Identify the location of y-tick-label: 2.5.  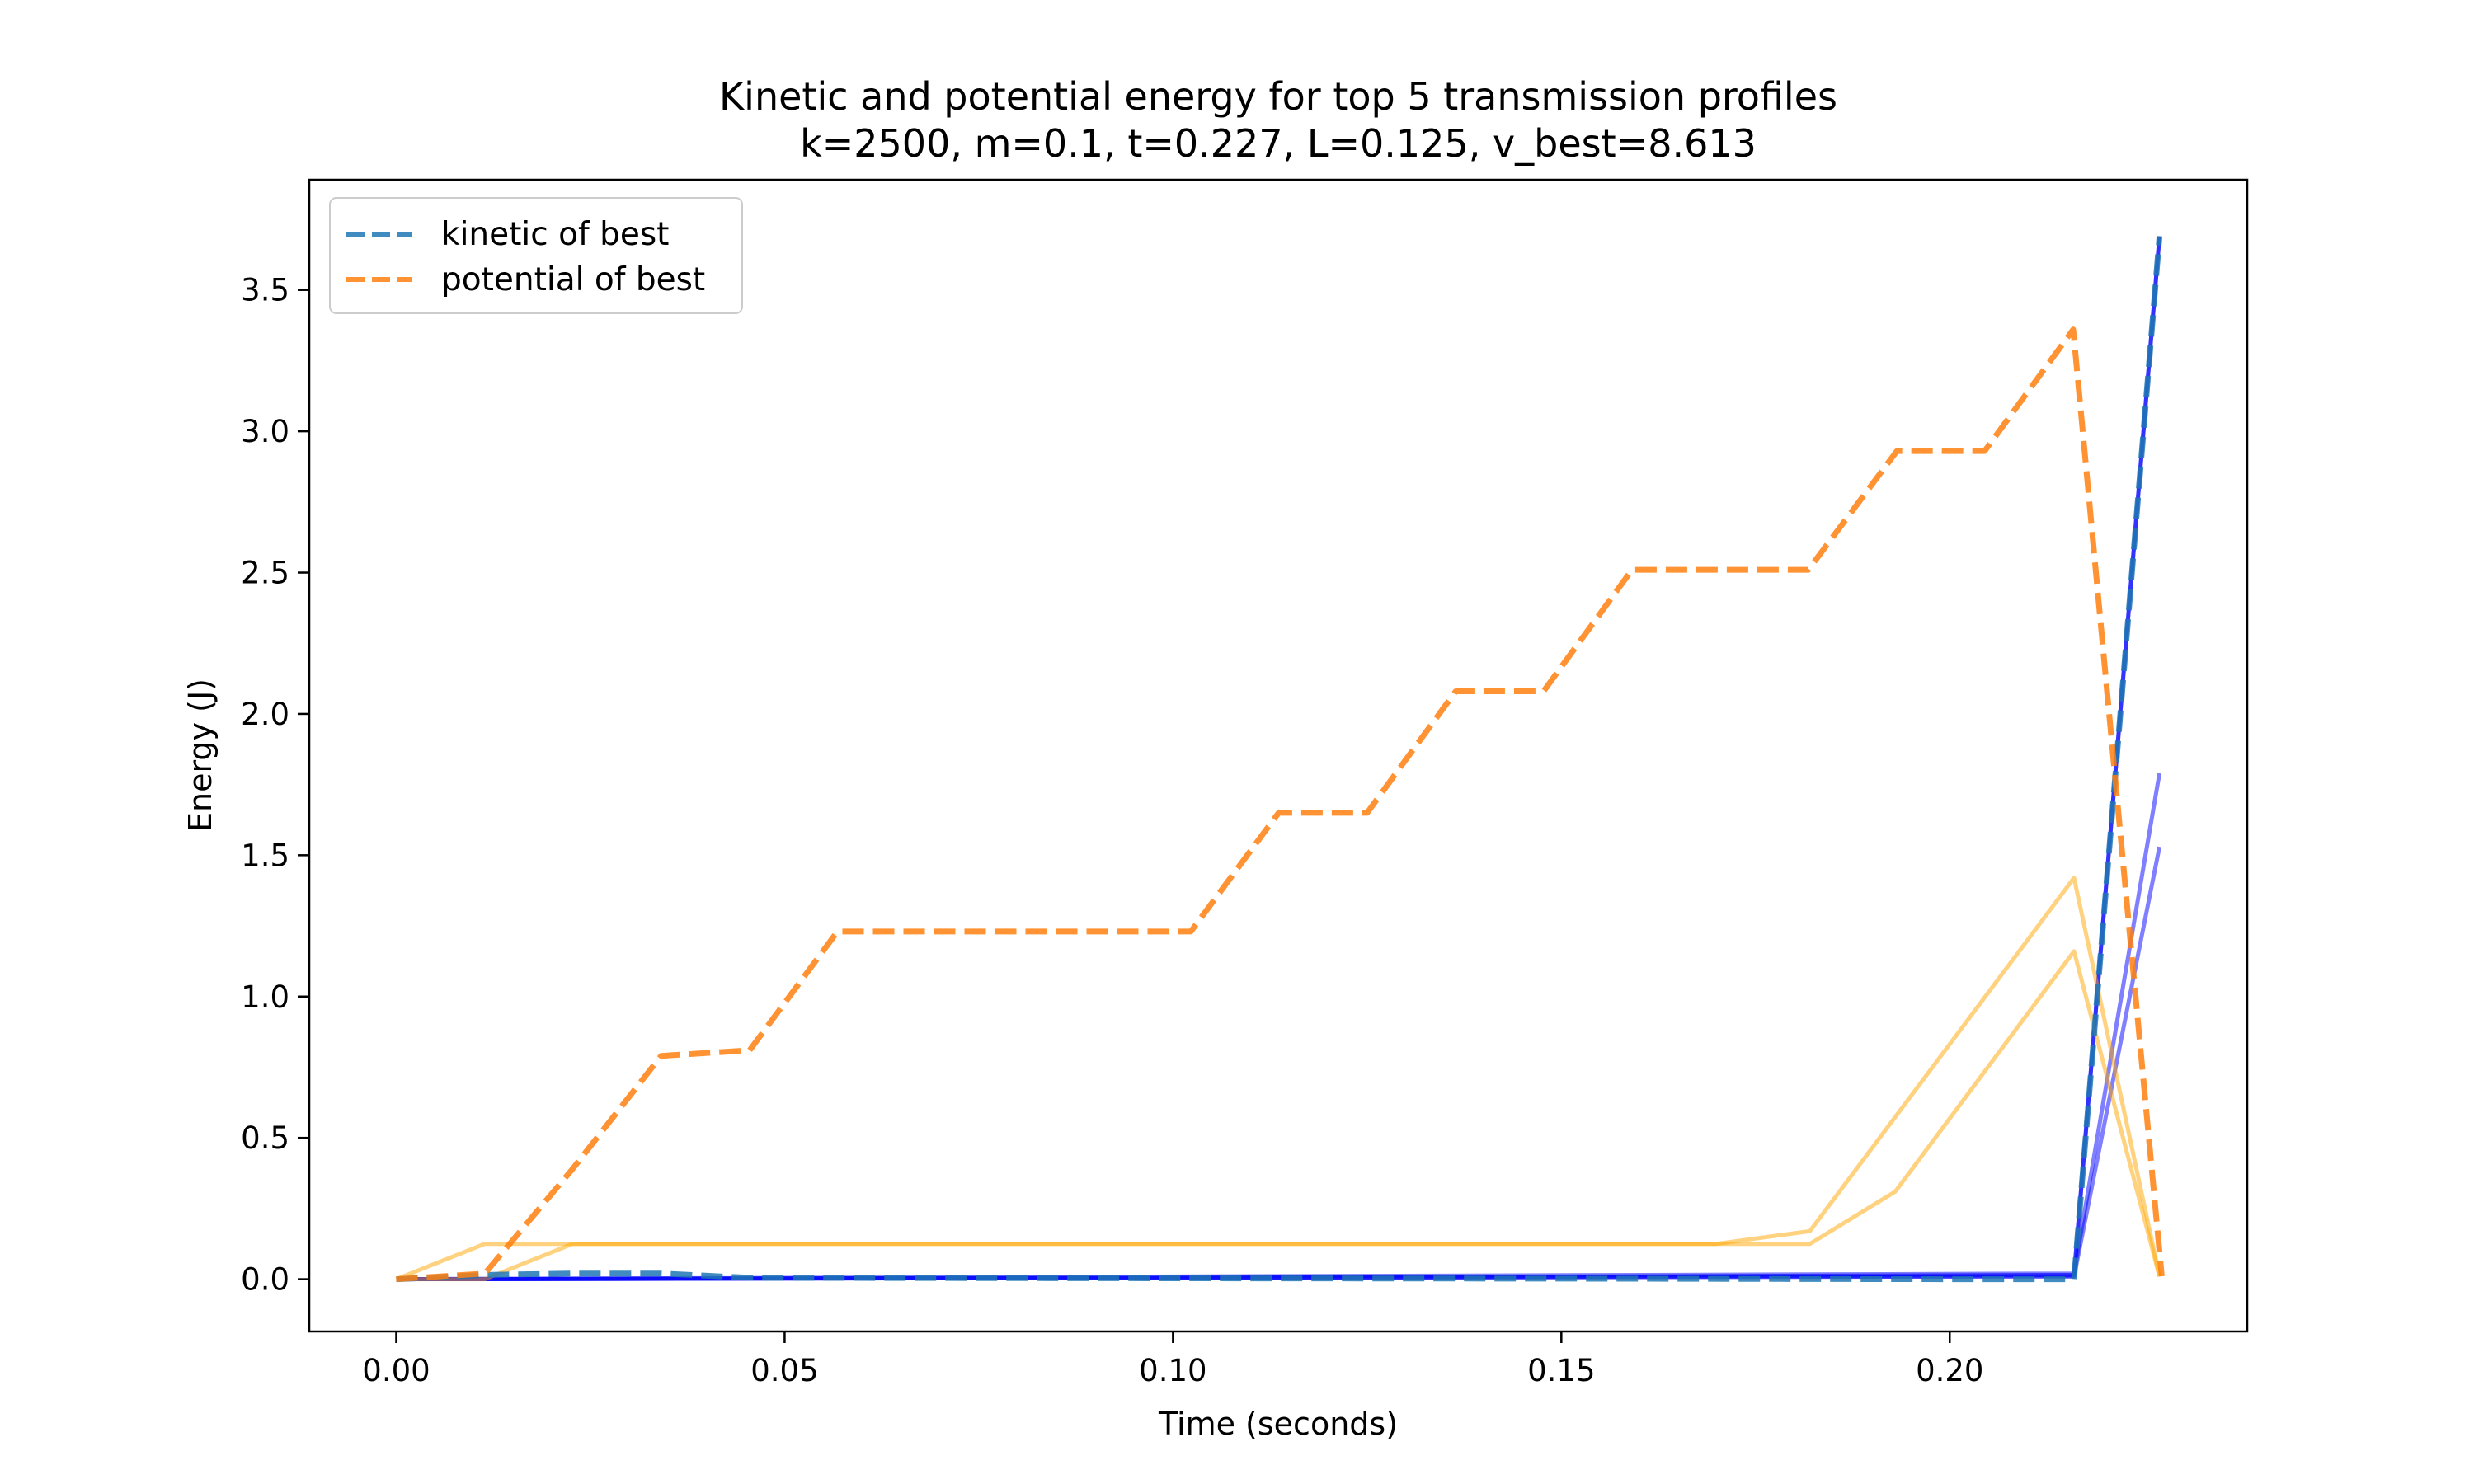
(265, 573).